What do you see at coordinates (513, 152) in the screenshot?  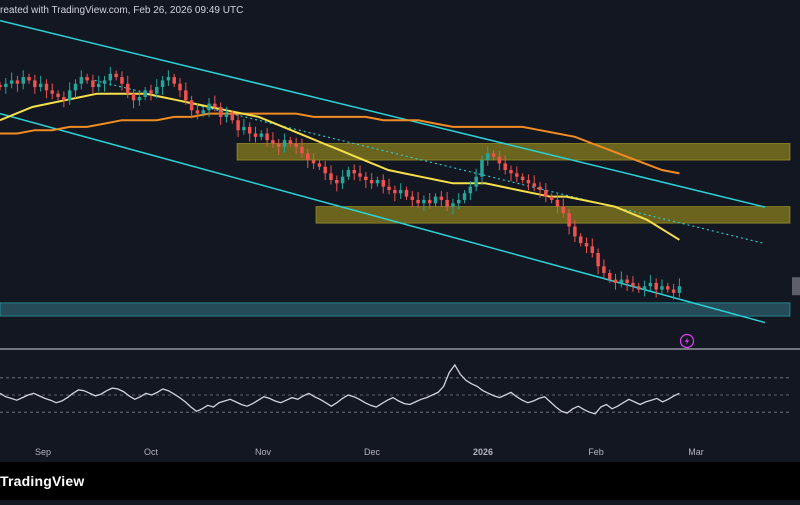 I see `zone-resistance` at bounding box center [513, 152].